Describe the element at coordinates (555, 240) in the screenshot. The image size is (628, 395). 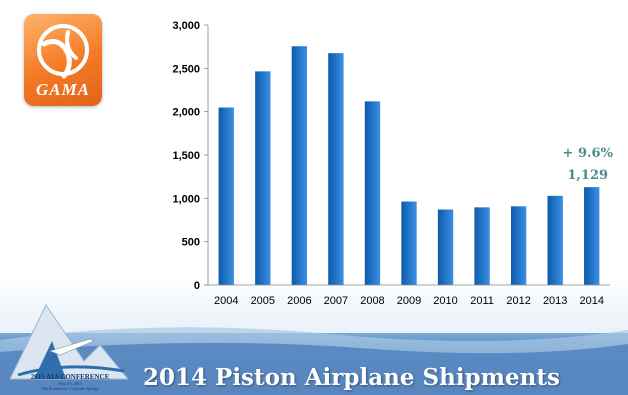
I see `bar-2013` at that location.